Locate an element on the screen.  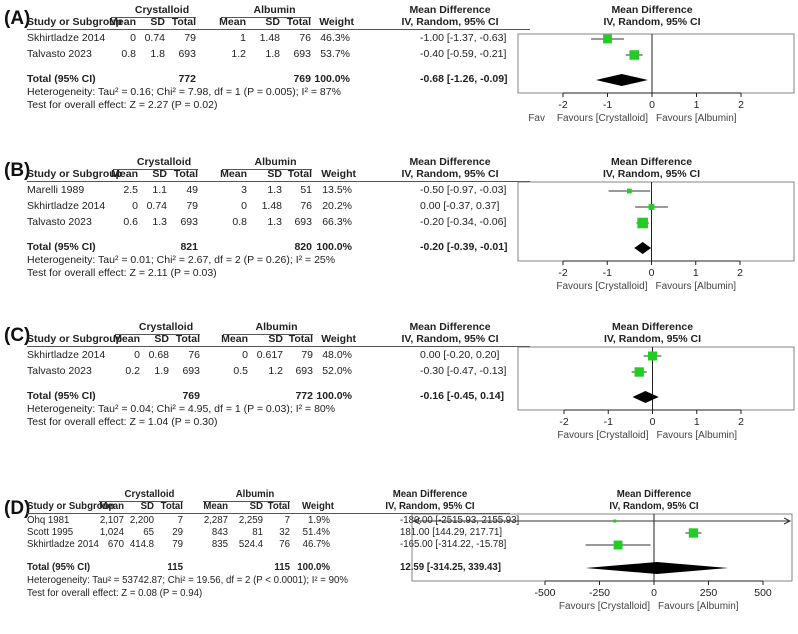
cell-mean1: 2,107 is located at coordinates (111, 520).